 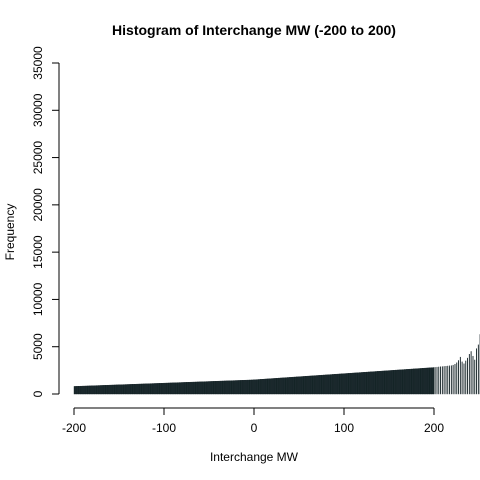 What do you see at coordinates (38, 252) in the screenshot?
I see `y-tick-label: 15000` at bounding box center [38, 252].